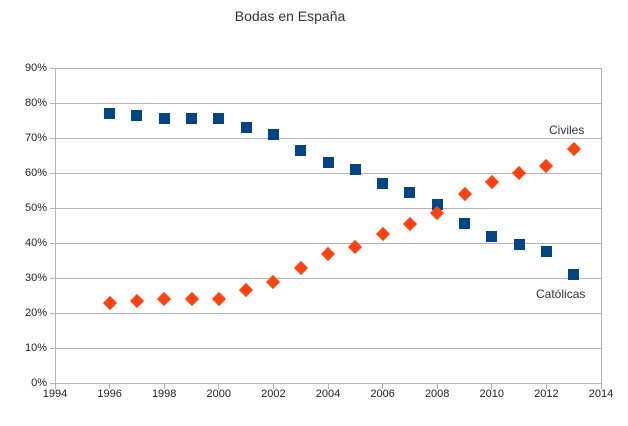  What do you see at coordinates (328, 394) in the screenshot?
I see `x-axis-label: 2004` at bounding box center [328, 394].